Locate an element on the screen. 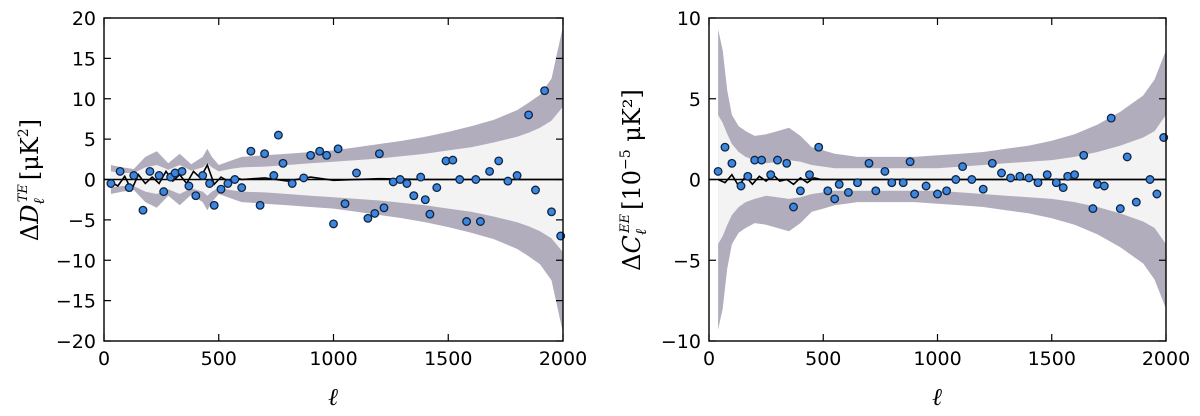 This screenshot has height=416, width=1200. ee-x-axis-label: ℓ is located at coordinates (937, 397).